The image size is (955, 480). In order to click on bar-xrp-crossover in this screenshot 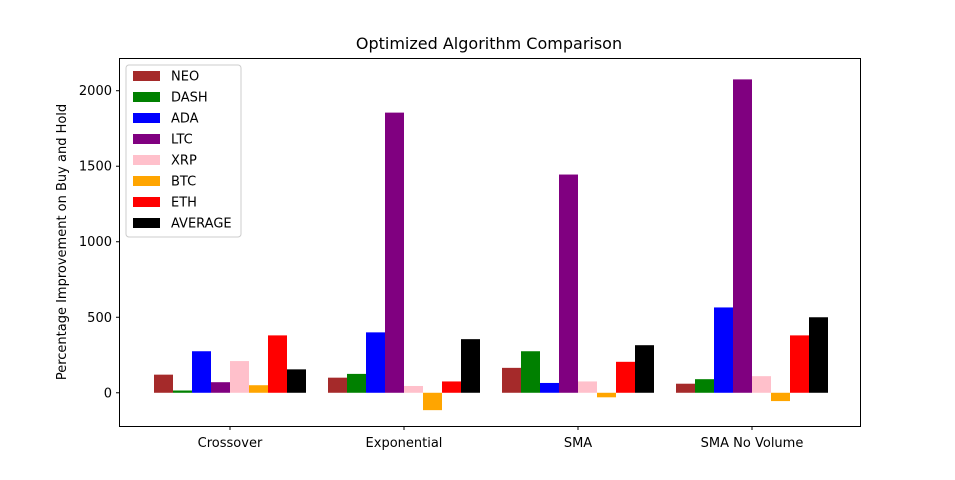, I will do `click(239, 377)`.